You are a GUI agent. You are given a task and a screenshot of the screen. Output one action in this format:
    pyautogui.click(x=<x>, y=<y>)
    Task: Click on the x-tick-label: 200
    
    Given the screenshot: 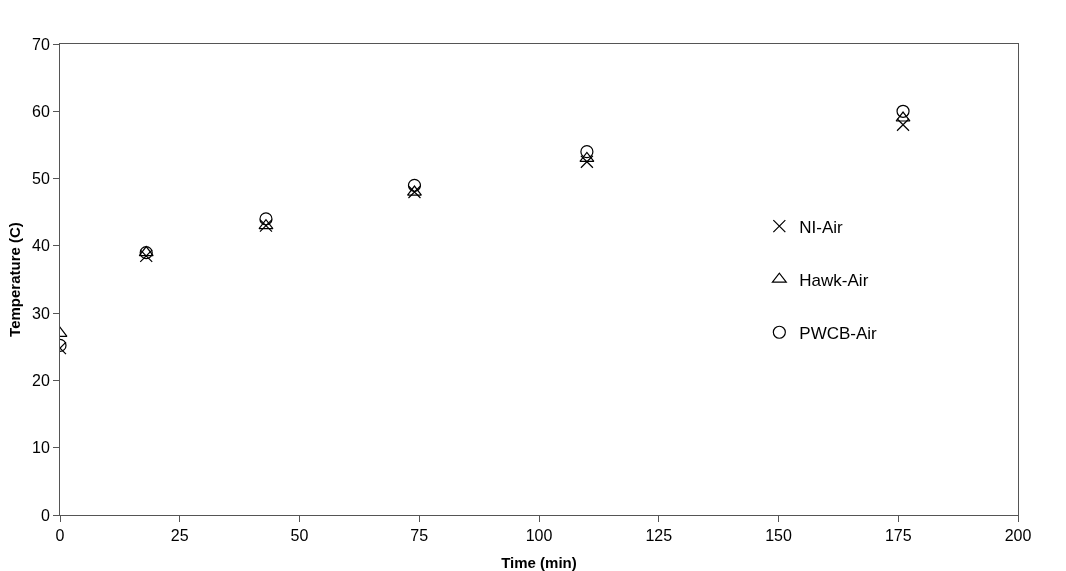 What is the action you would take?
    pyautogui.click(x=1018, y=536)
    